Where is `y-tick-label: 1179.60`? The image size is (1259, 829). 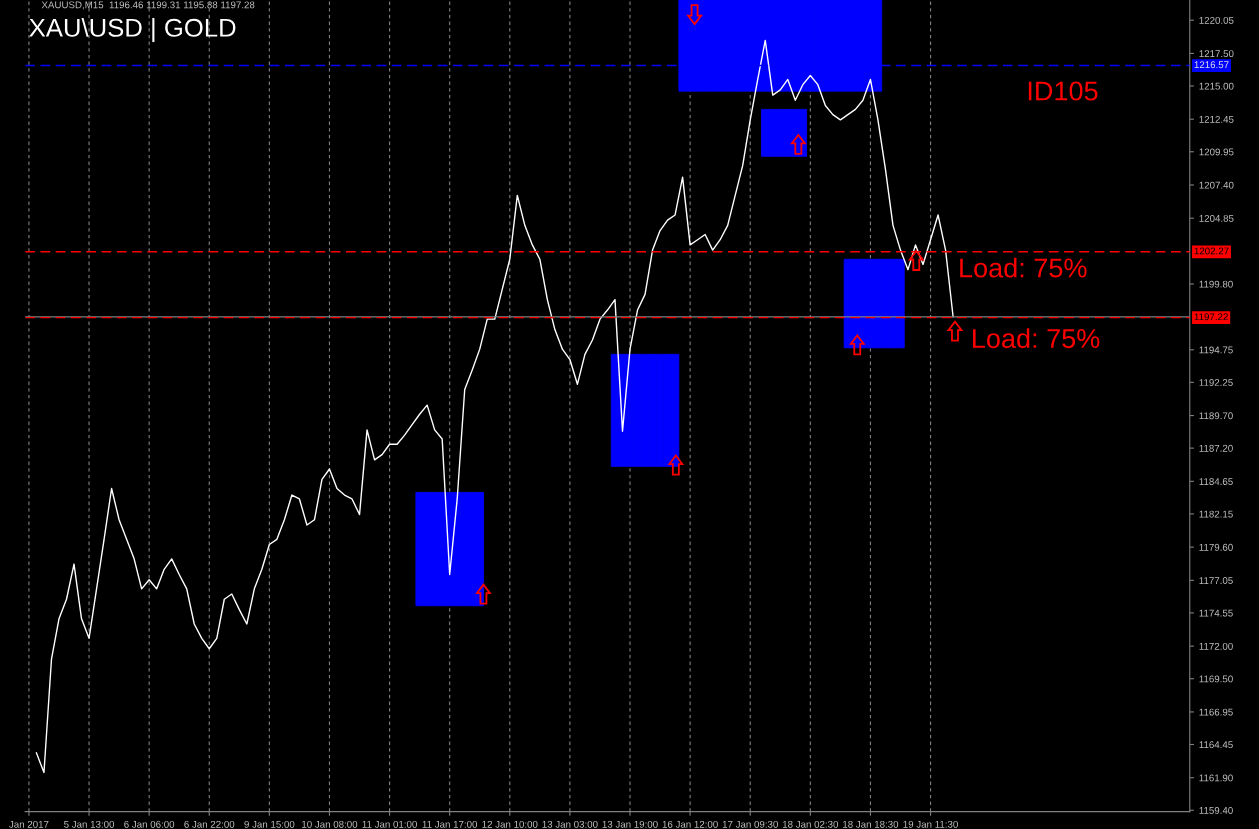
y-tick-label: 1179.60 is located at coordinates (1216, 547).